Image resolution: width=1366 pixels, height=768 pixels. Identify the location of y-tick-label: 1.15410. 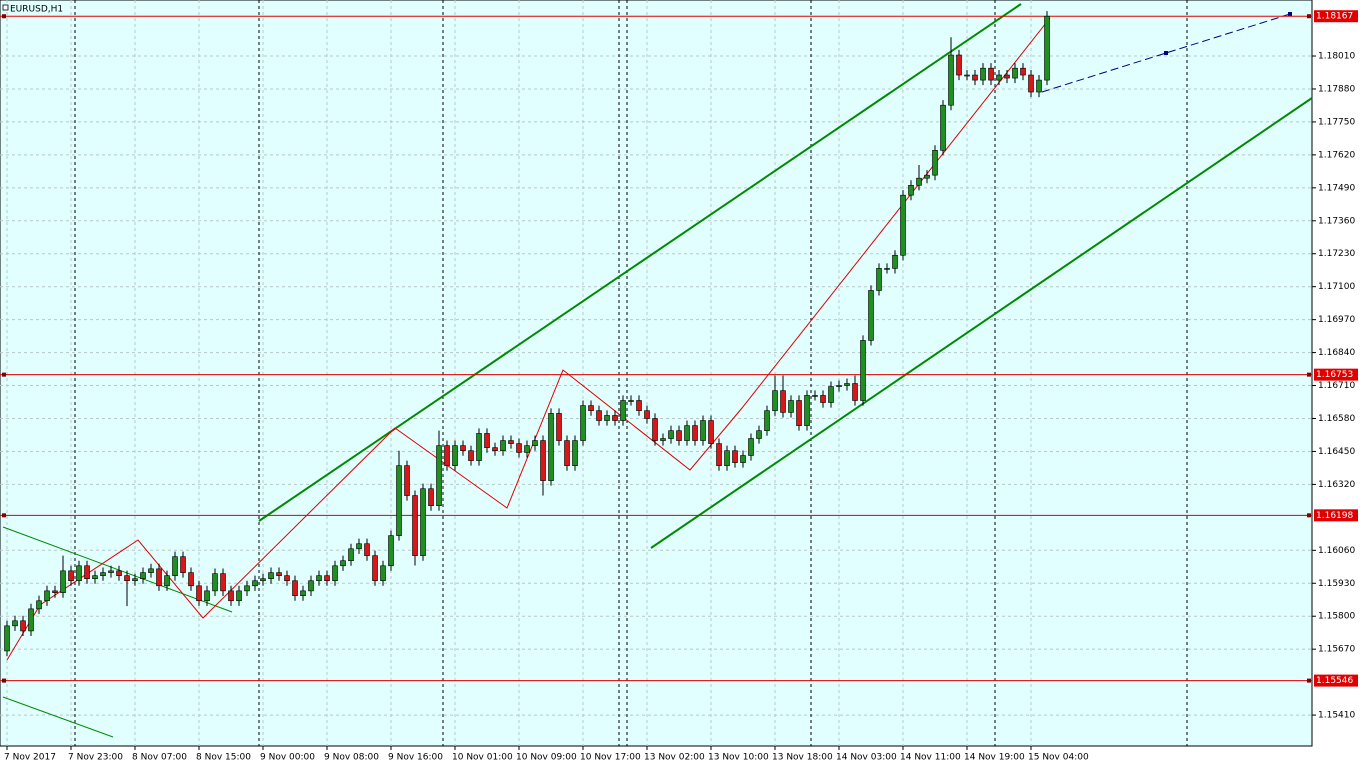
(1336, 716).